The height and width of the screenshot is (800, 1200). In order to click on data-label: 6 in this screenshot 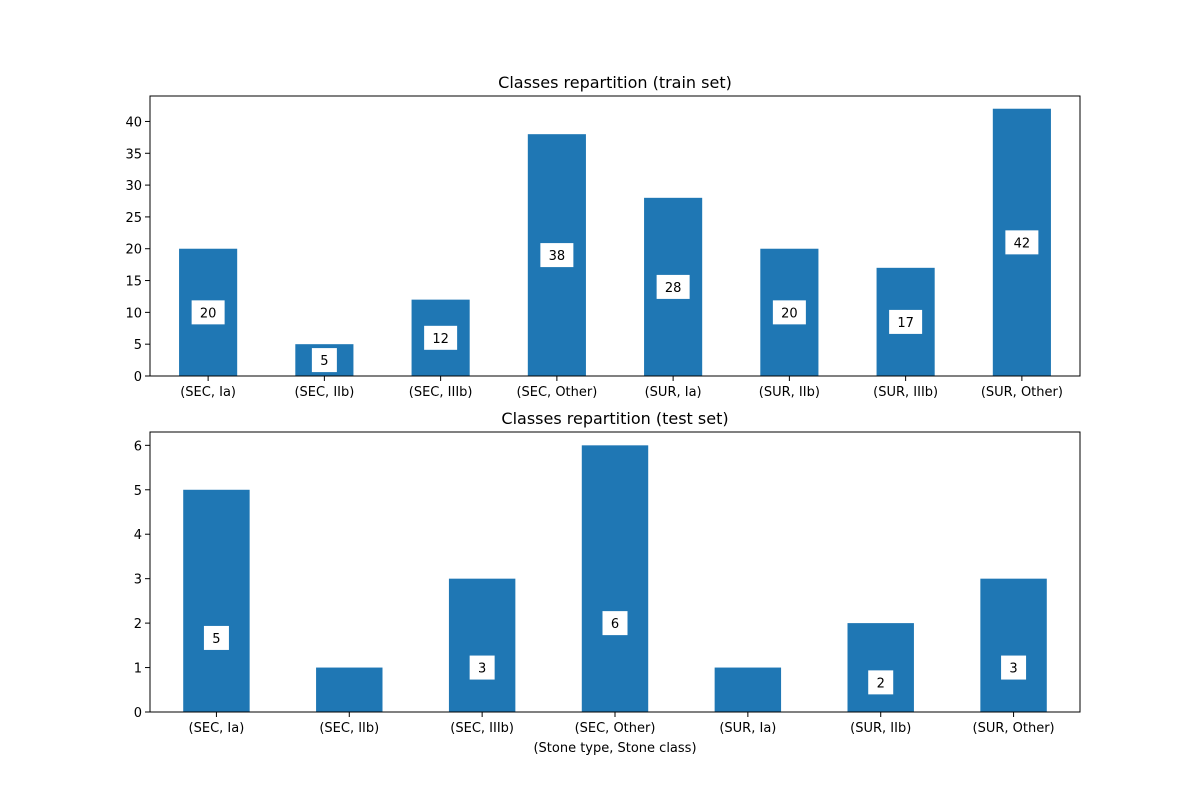, I will do `click(615, 624)`.